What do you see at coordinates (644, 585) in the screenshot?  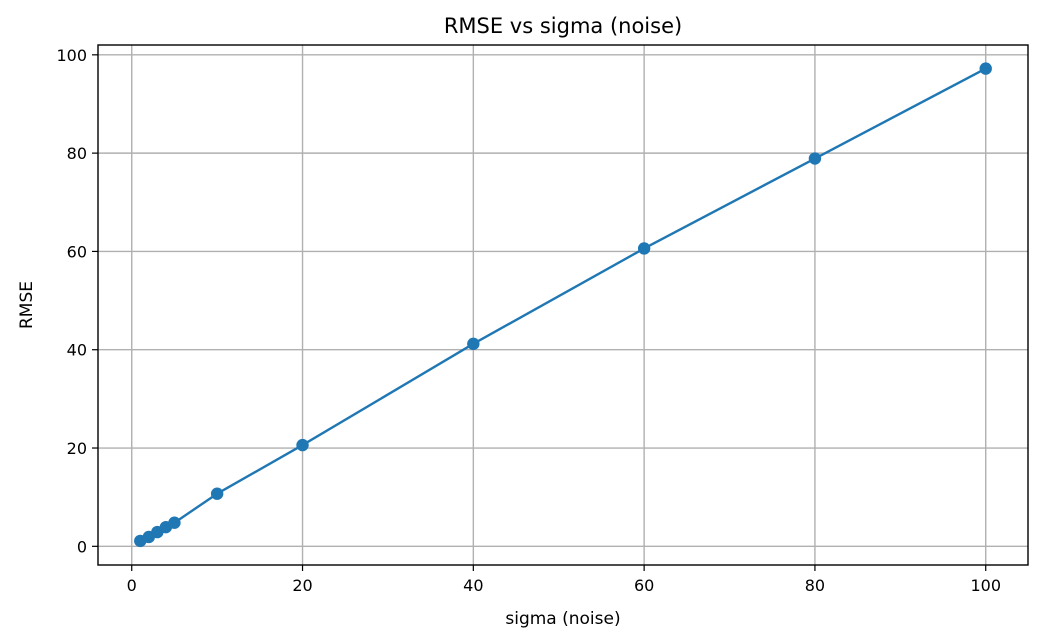 I see `x-tick-label: 60` at bounding box center [644, 585].